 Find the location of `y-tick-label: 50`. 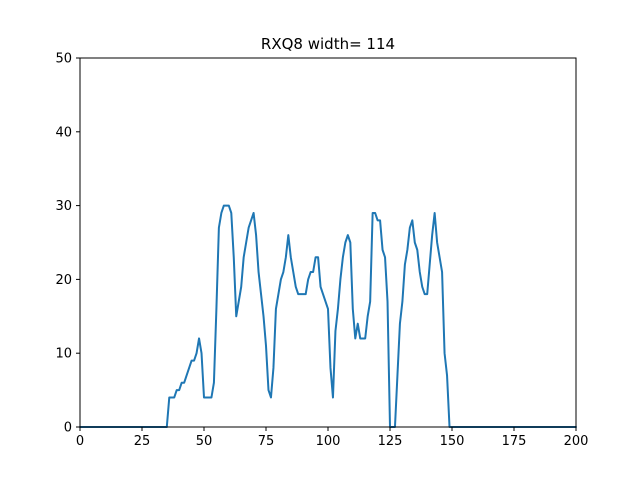

y-tick-label: 50 is located at coordinates (63, 59).